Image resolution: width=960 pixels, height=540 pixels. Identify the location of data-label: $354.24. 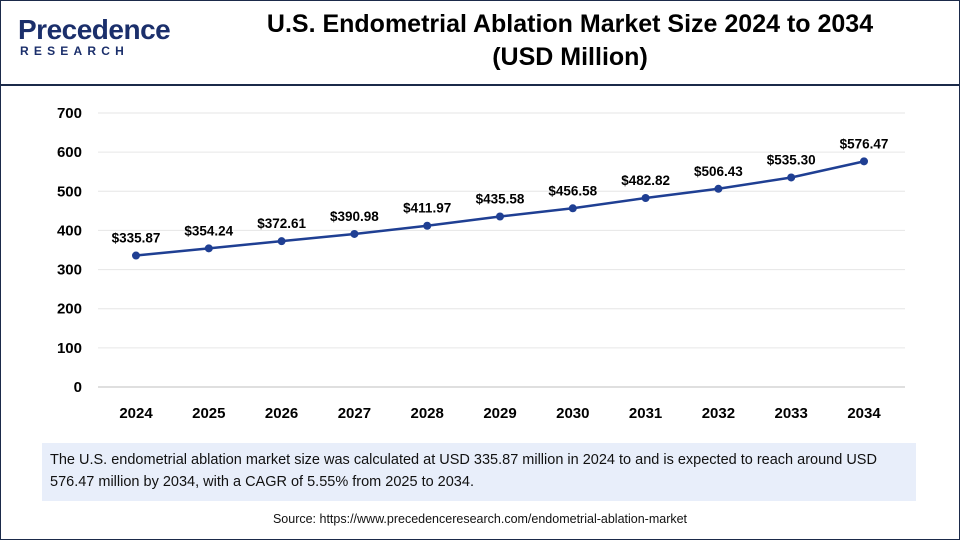
(208, 230).